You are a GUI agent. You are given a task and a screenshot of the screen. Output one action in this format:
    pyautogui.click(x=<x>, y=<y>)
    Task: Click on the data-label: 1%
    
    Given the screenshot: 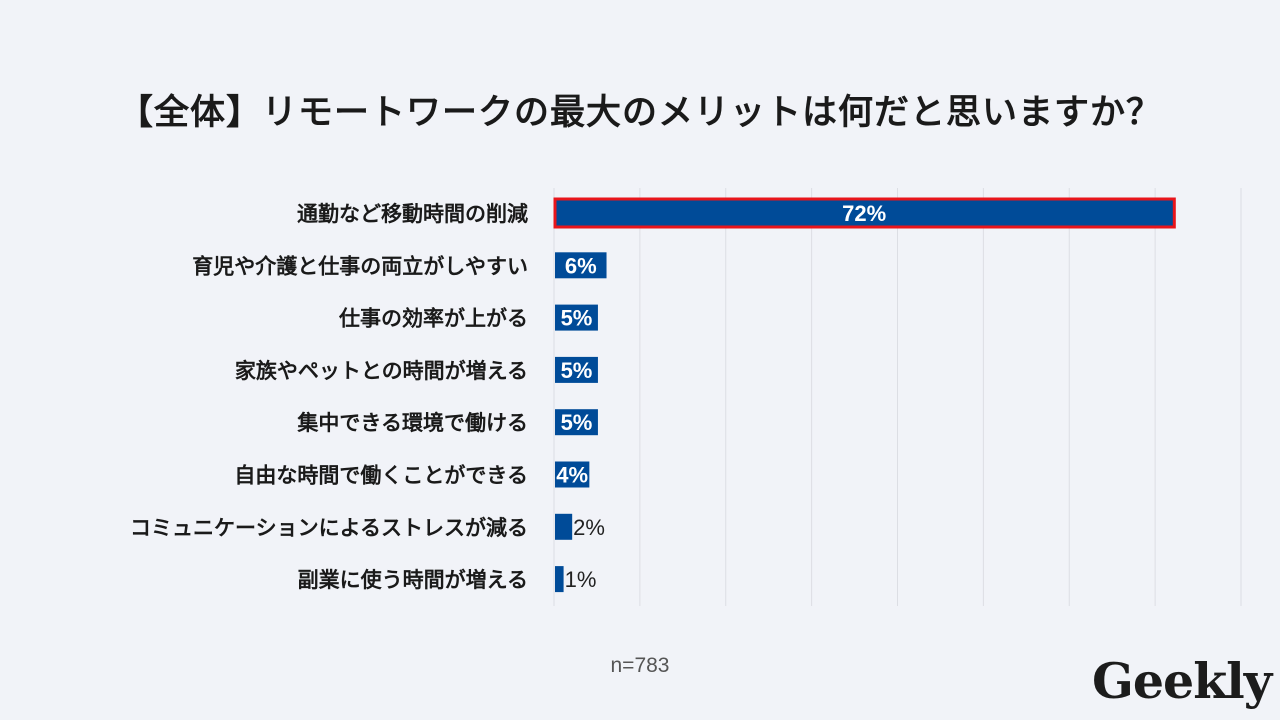 What is the action you would take?
    pyautogui.click(x=581, y=579)
    